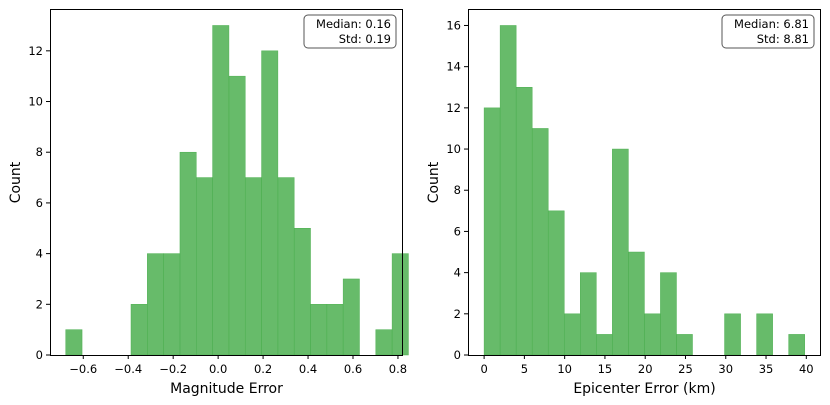  I want to click on magnitude-error-y-tick-label: 2, so click(39, 304).